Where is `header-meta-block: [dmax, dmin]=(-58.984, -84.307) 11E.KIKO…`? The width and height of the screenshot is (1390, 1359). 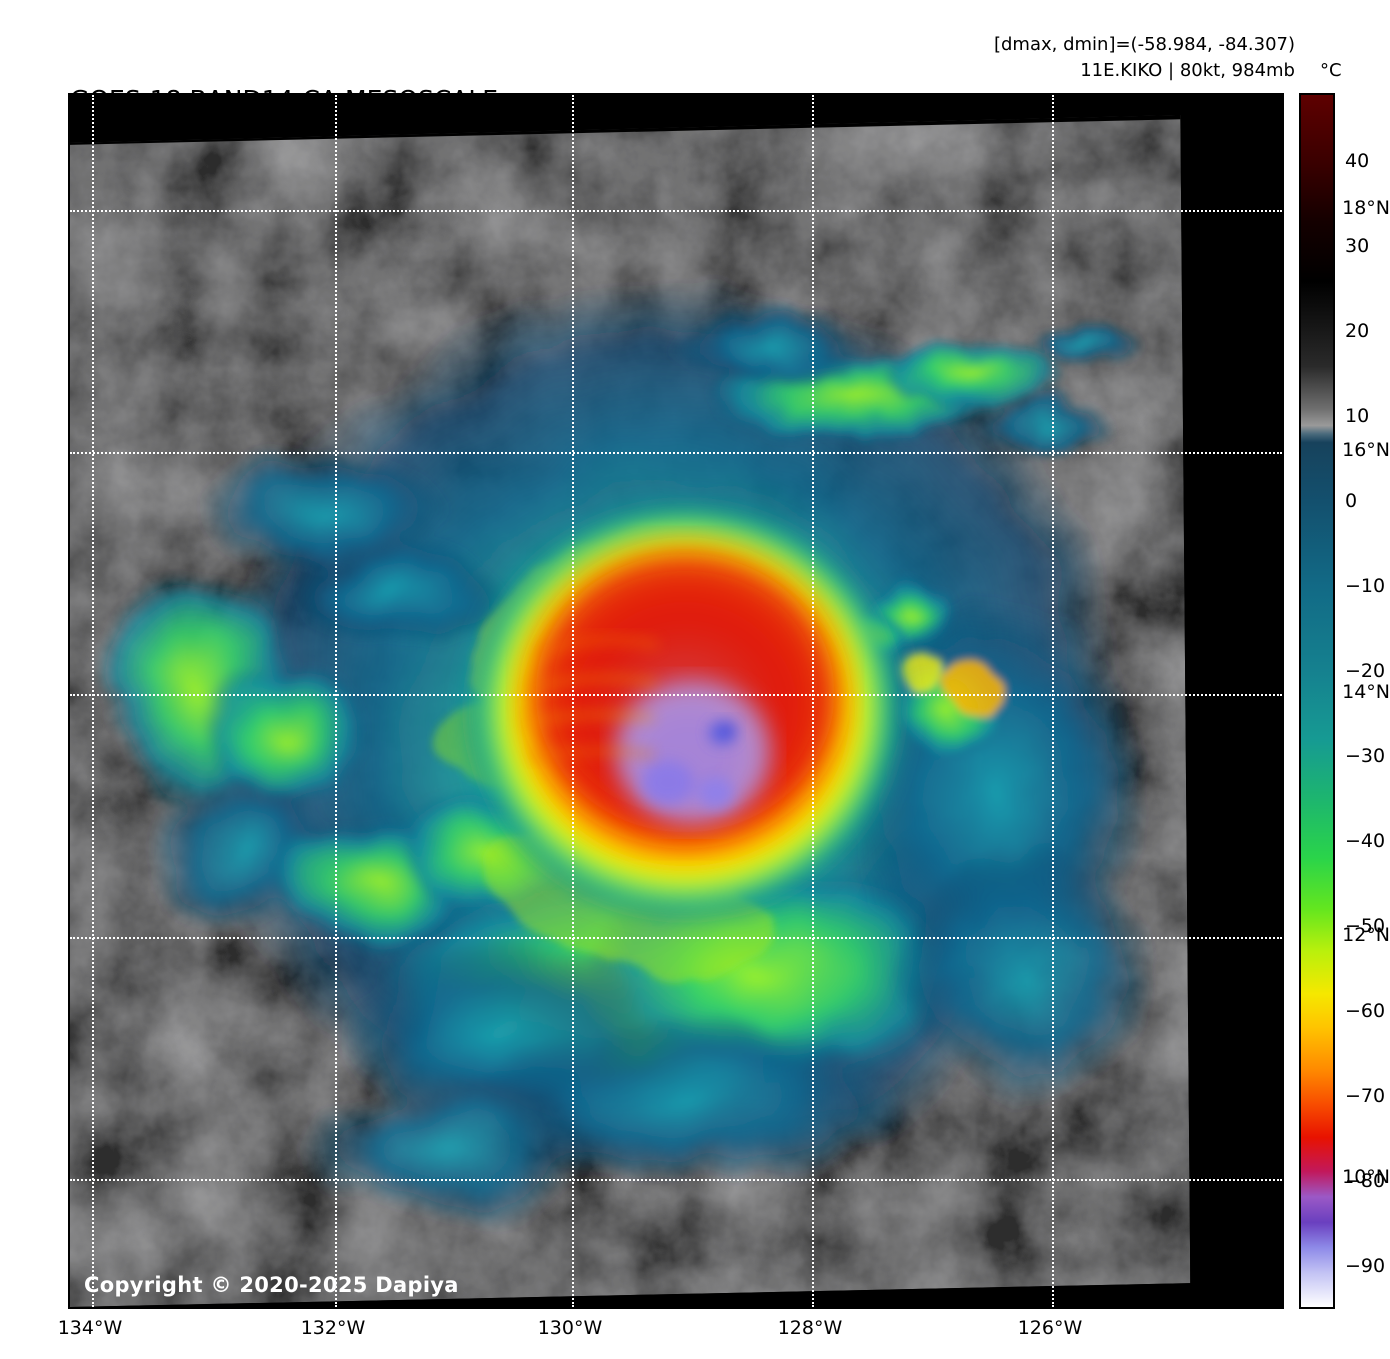 header-meta-block: [dmax, dmin]=(-58.984, -84.307) 11E.KIKO… is located at coordinates (1144, 58).